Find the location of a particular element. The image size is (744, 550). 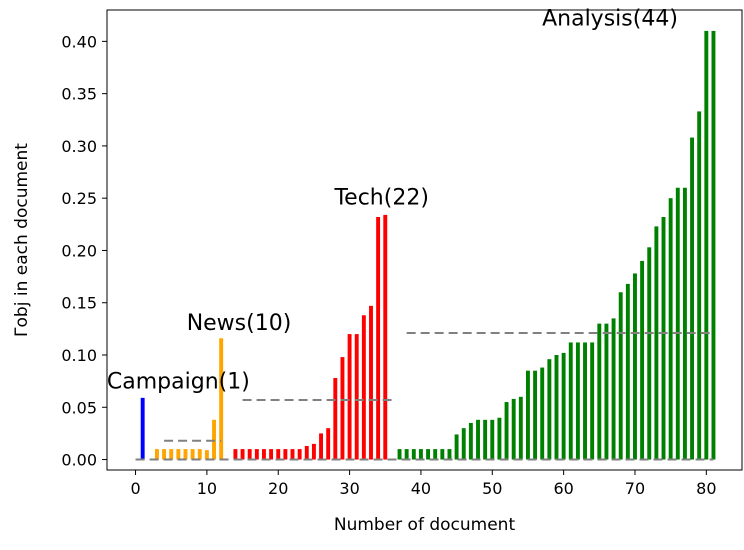

y-axis: 0.00 0.05 0.10 0.15 0.20 0.25 0.30 0.35 0.40 is located at coordinates (84, 251).